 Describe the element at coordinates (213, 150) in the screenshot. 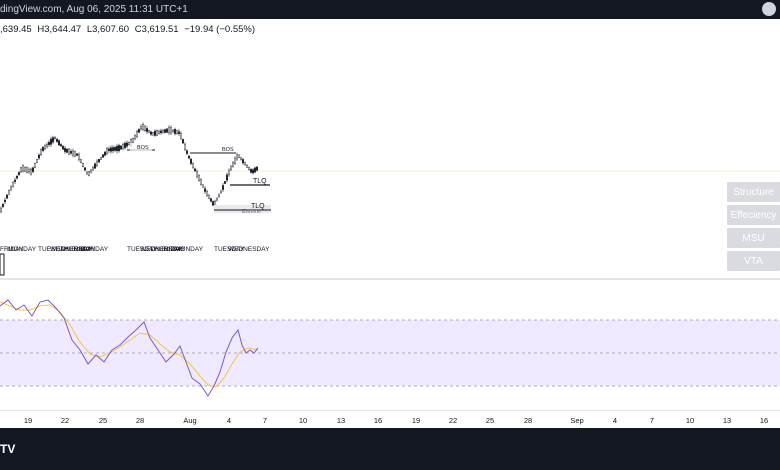

I see `bos-line-2: BOS` at that location.